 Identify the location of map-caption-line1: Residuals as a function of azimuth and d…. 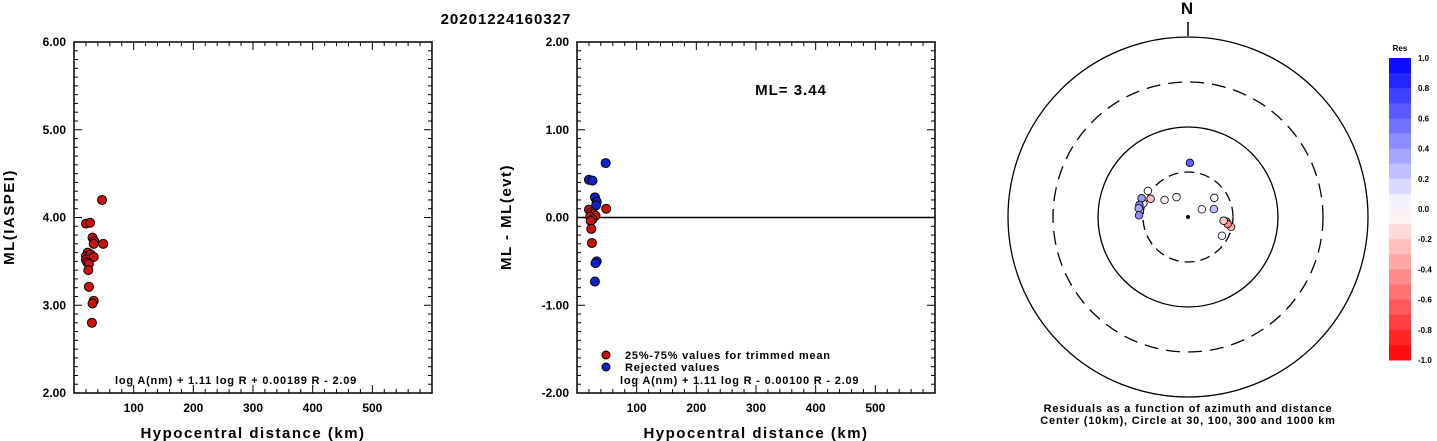
(1188, 409).